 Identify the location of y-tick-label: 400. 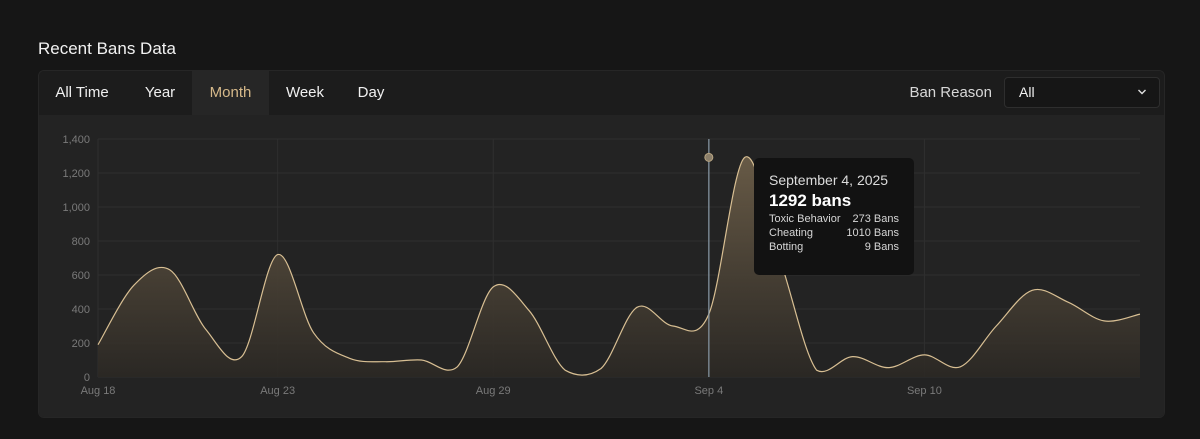
(81, 310).